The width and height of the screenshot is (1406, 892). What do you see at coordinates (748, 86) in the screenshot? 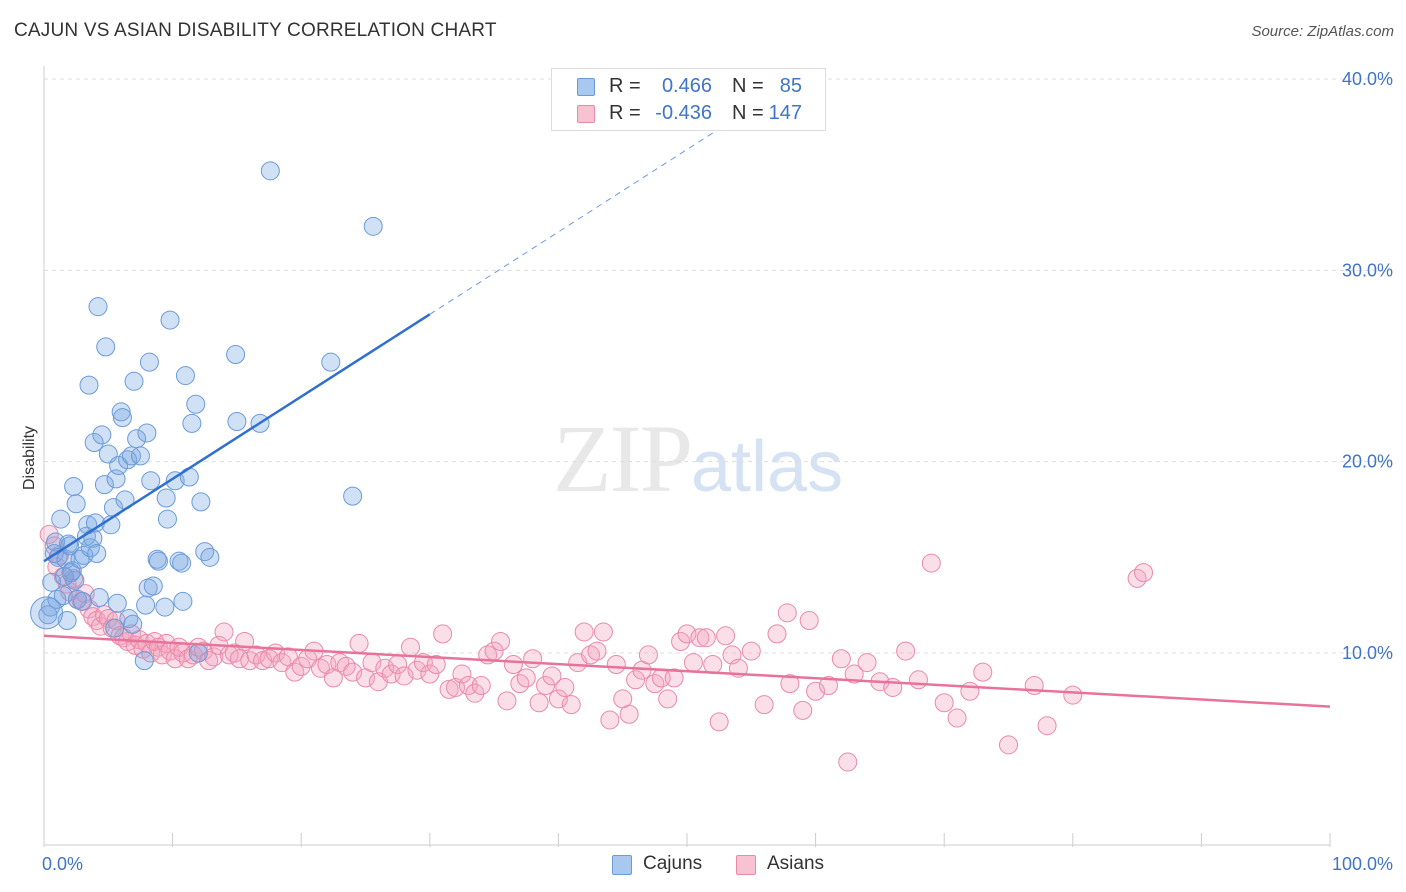
I see `n-label: N =` at bounding box center [748, 86].